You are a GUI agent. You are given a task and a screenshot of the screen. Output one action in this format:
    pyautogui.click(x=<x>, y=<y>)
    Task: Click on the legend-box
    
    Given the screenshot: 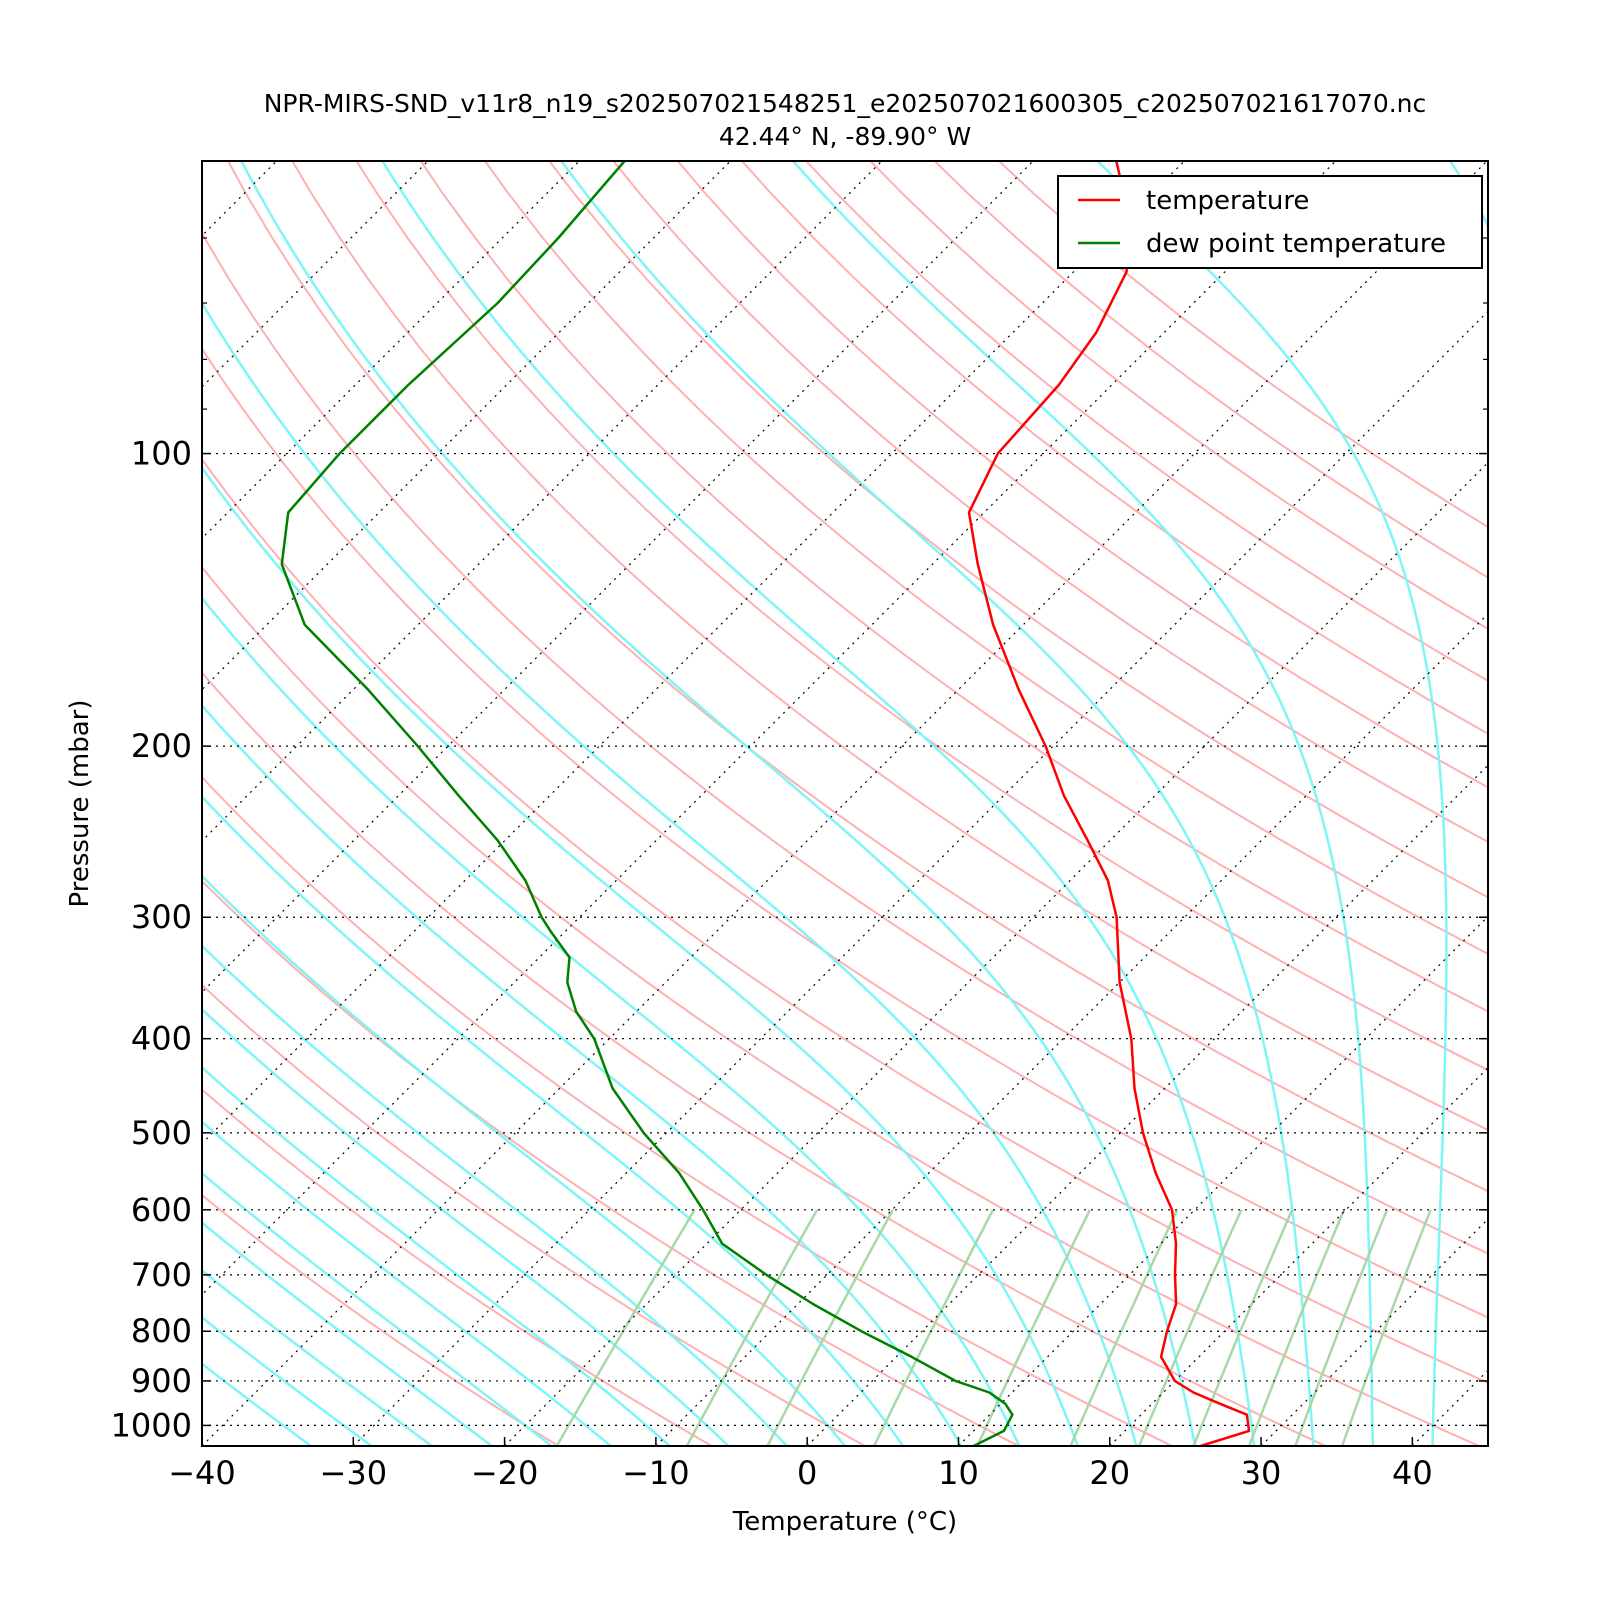 What is the action you would take?
    pyautogui.click(x=1270, y=222)
    